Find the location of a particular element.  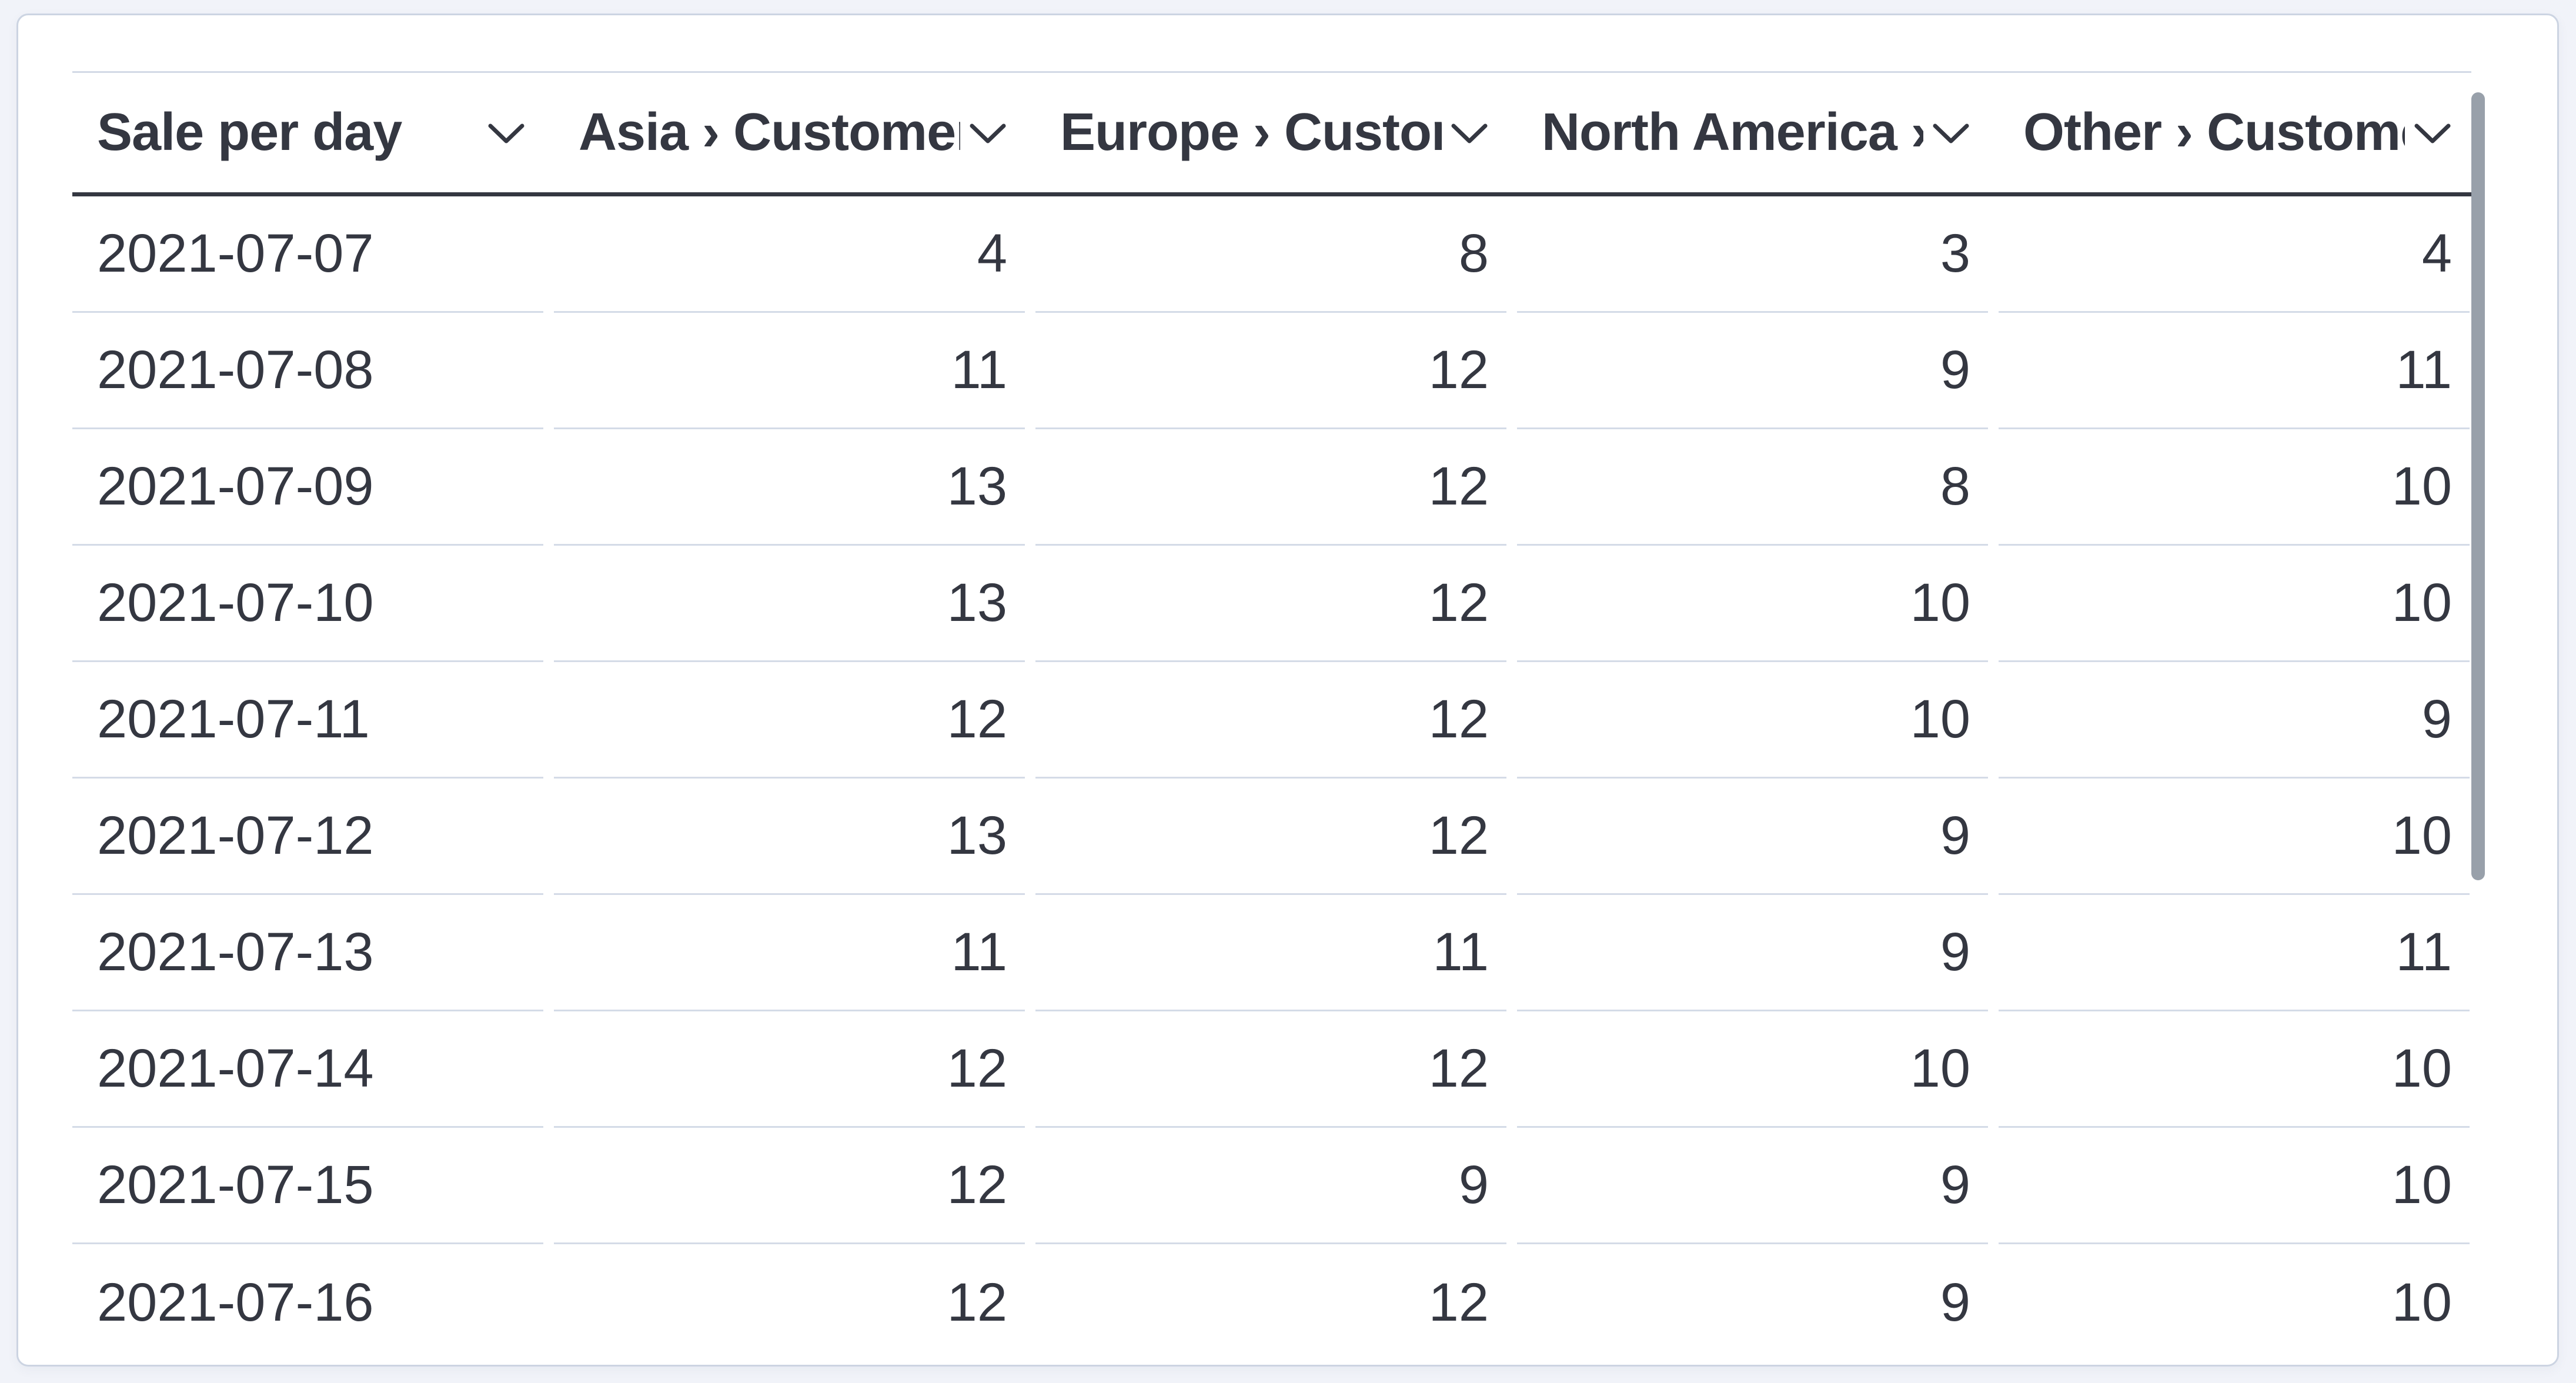

column-header-europe-customers: Europe › Customers is located at coordinates (1270, 132).